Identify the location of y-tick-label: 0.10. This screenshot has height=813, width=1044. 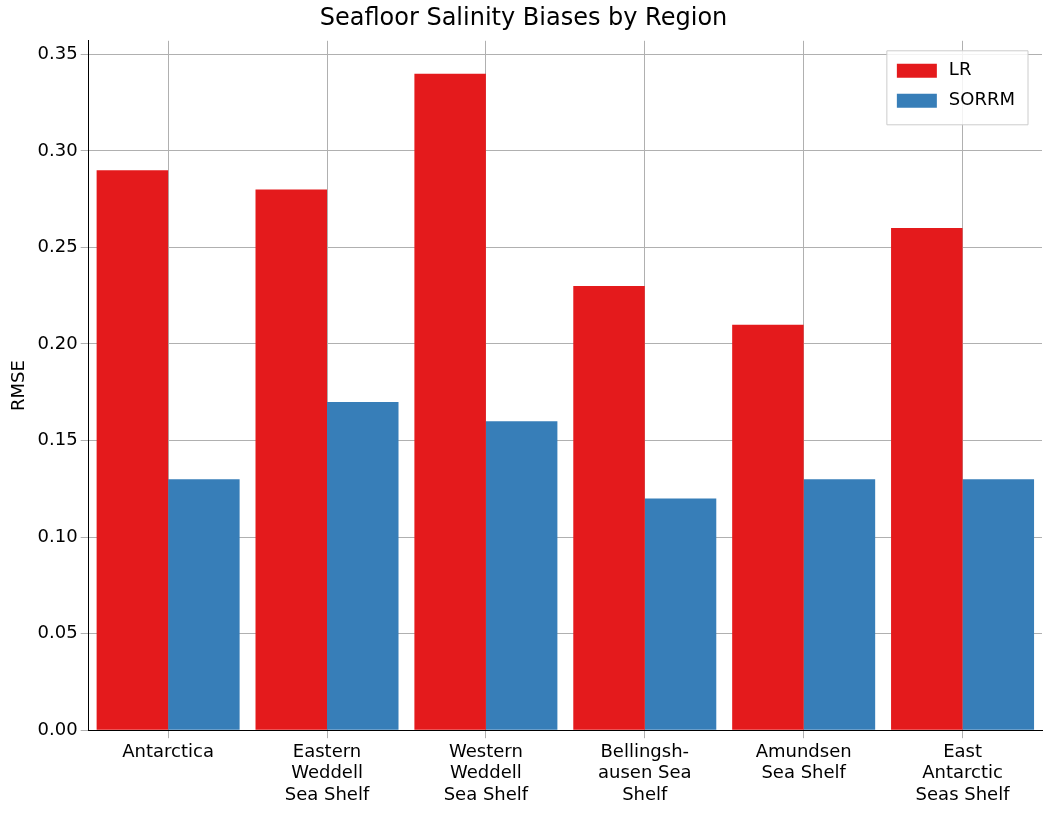
(57, 535).